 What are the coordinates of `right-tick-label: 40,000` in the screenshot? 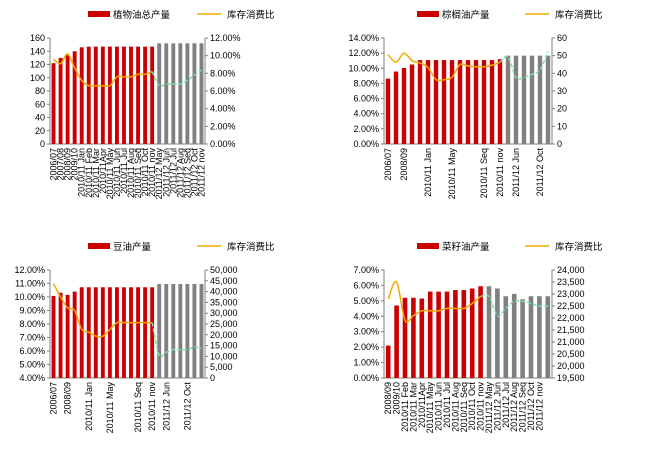 It's located at (224, 292).